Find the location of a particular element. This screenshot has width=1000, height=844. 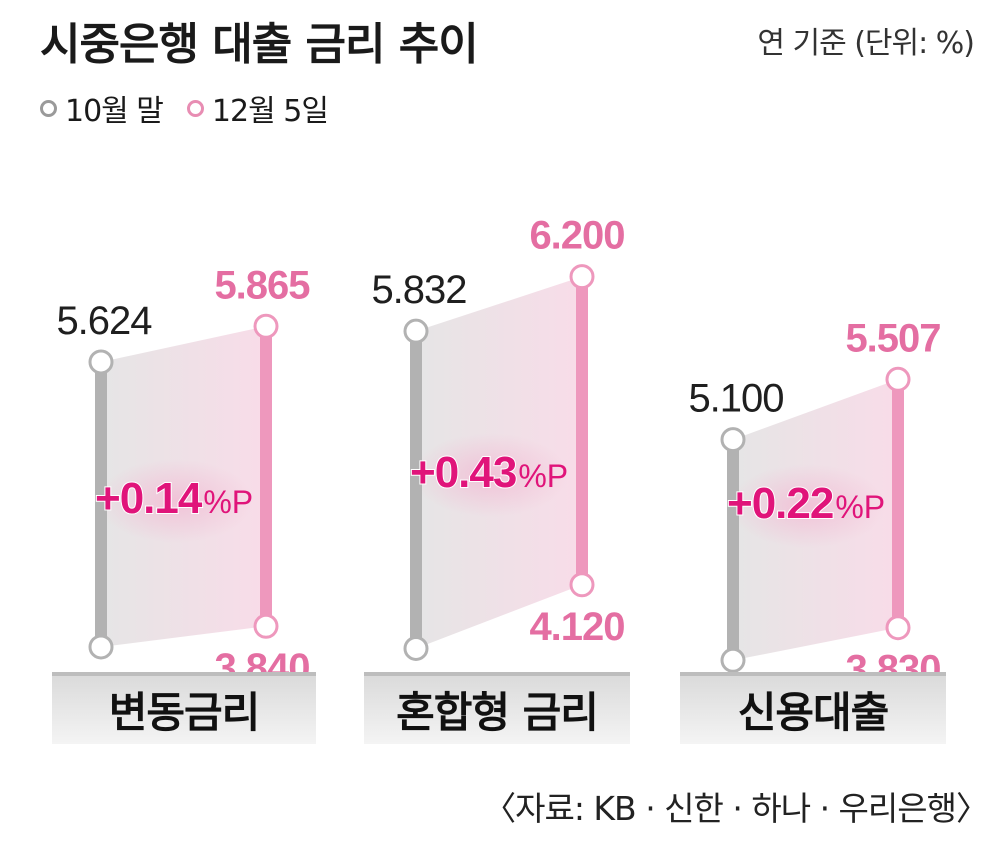

value-label-before-high: 5.100 is located at coordinates (735, 399).